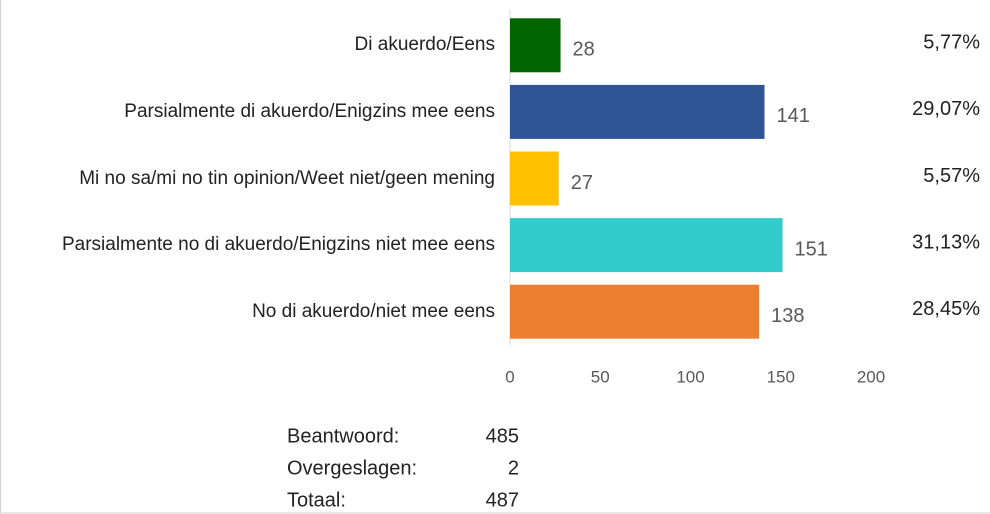 Image resolution: width=990 pixels, height=514 pixels. Describe the element at coordinates (343, 436) in the screenshot. I see `summary-label: Beantwoord:` at that location.